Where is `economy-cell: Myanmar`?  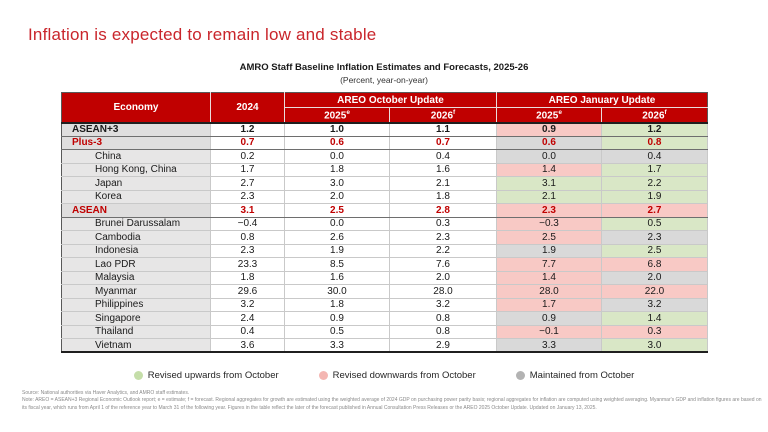
economy-cell: Myanmar is located at coordinates (136, 291).